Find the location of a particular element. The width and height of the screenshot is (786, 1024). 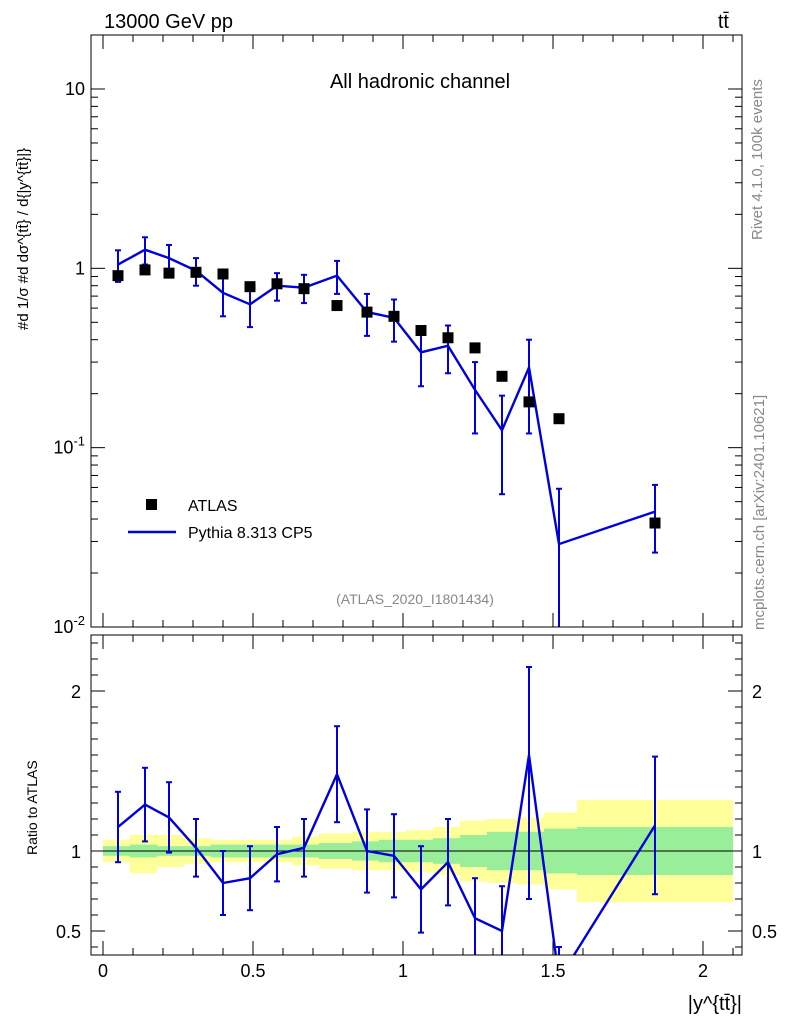

ratio-ytick-label-right: 2 is located at coordinates (757, 692).